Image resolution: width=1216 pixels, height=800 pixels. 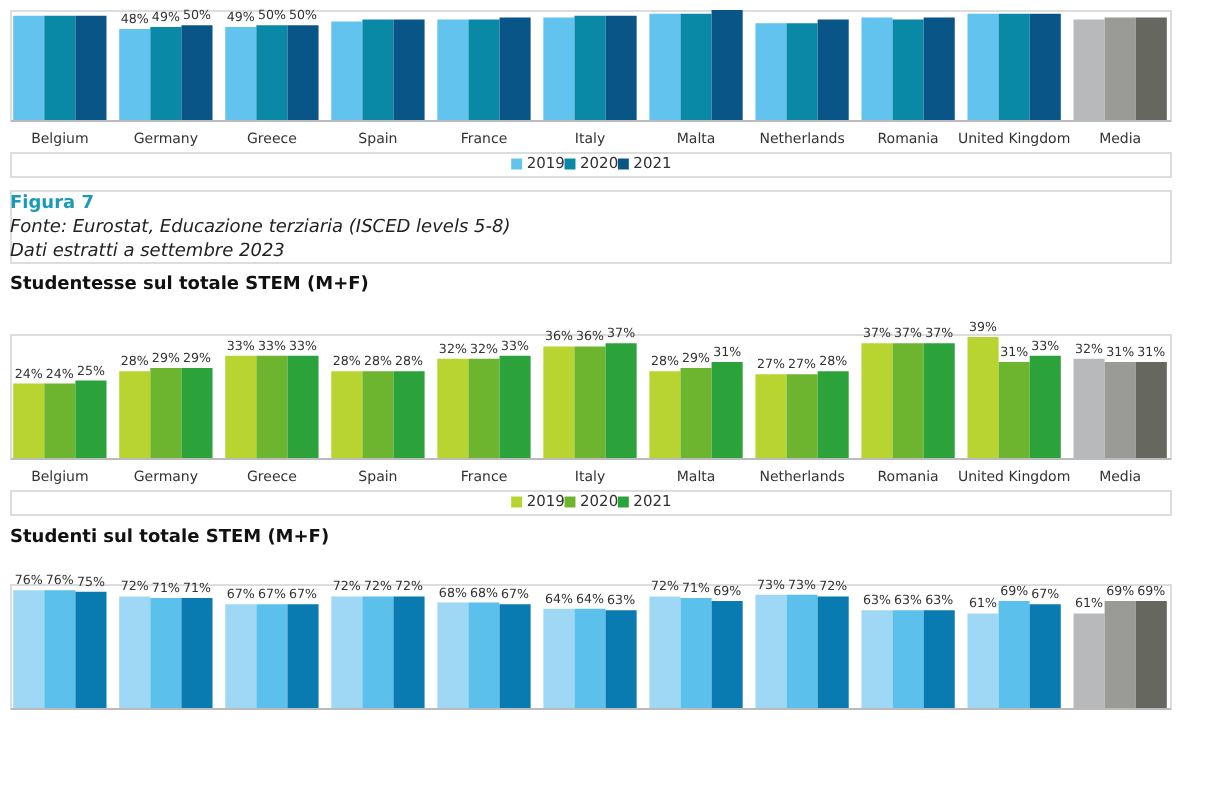 I want to click on chart-title: Studentesse sul totale STEM (M+F), so click(x=189, y=285).